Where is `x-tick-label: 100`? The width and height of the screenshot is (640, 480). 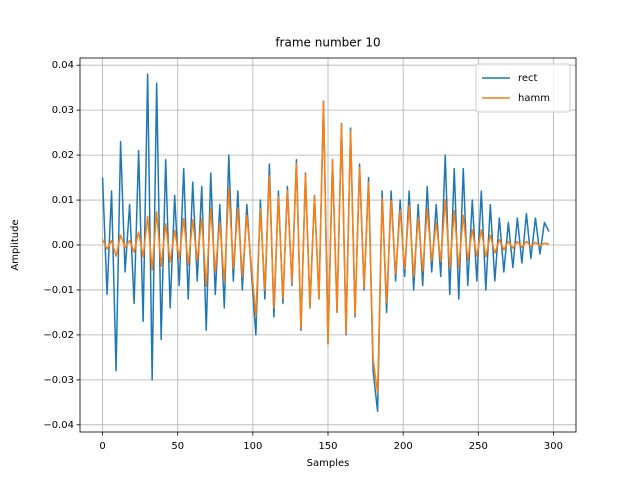 x-tick-label: 100 is located at coordinates (252, 446).